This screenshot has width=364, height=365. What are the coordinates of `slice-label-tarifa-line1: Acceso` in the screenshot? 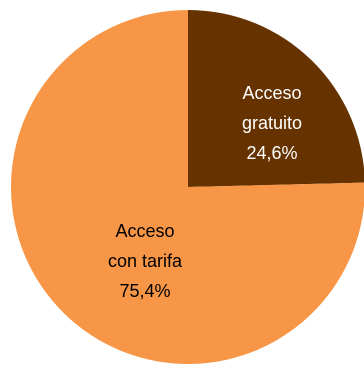 It's located at (144, 231).